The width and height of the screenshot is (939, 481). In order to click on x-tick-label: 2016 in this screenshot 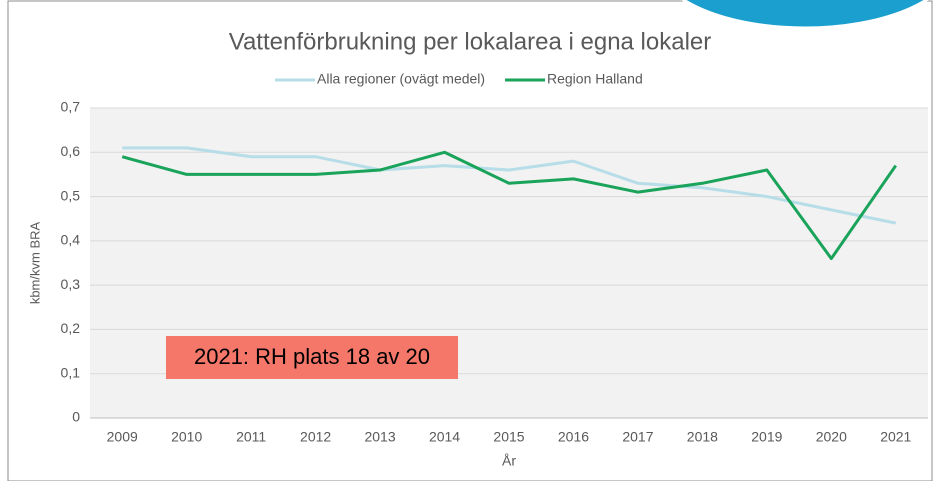, I will do `click(573, 437)`.